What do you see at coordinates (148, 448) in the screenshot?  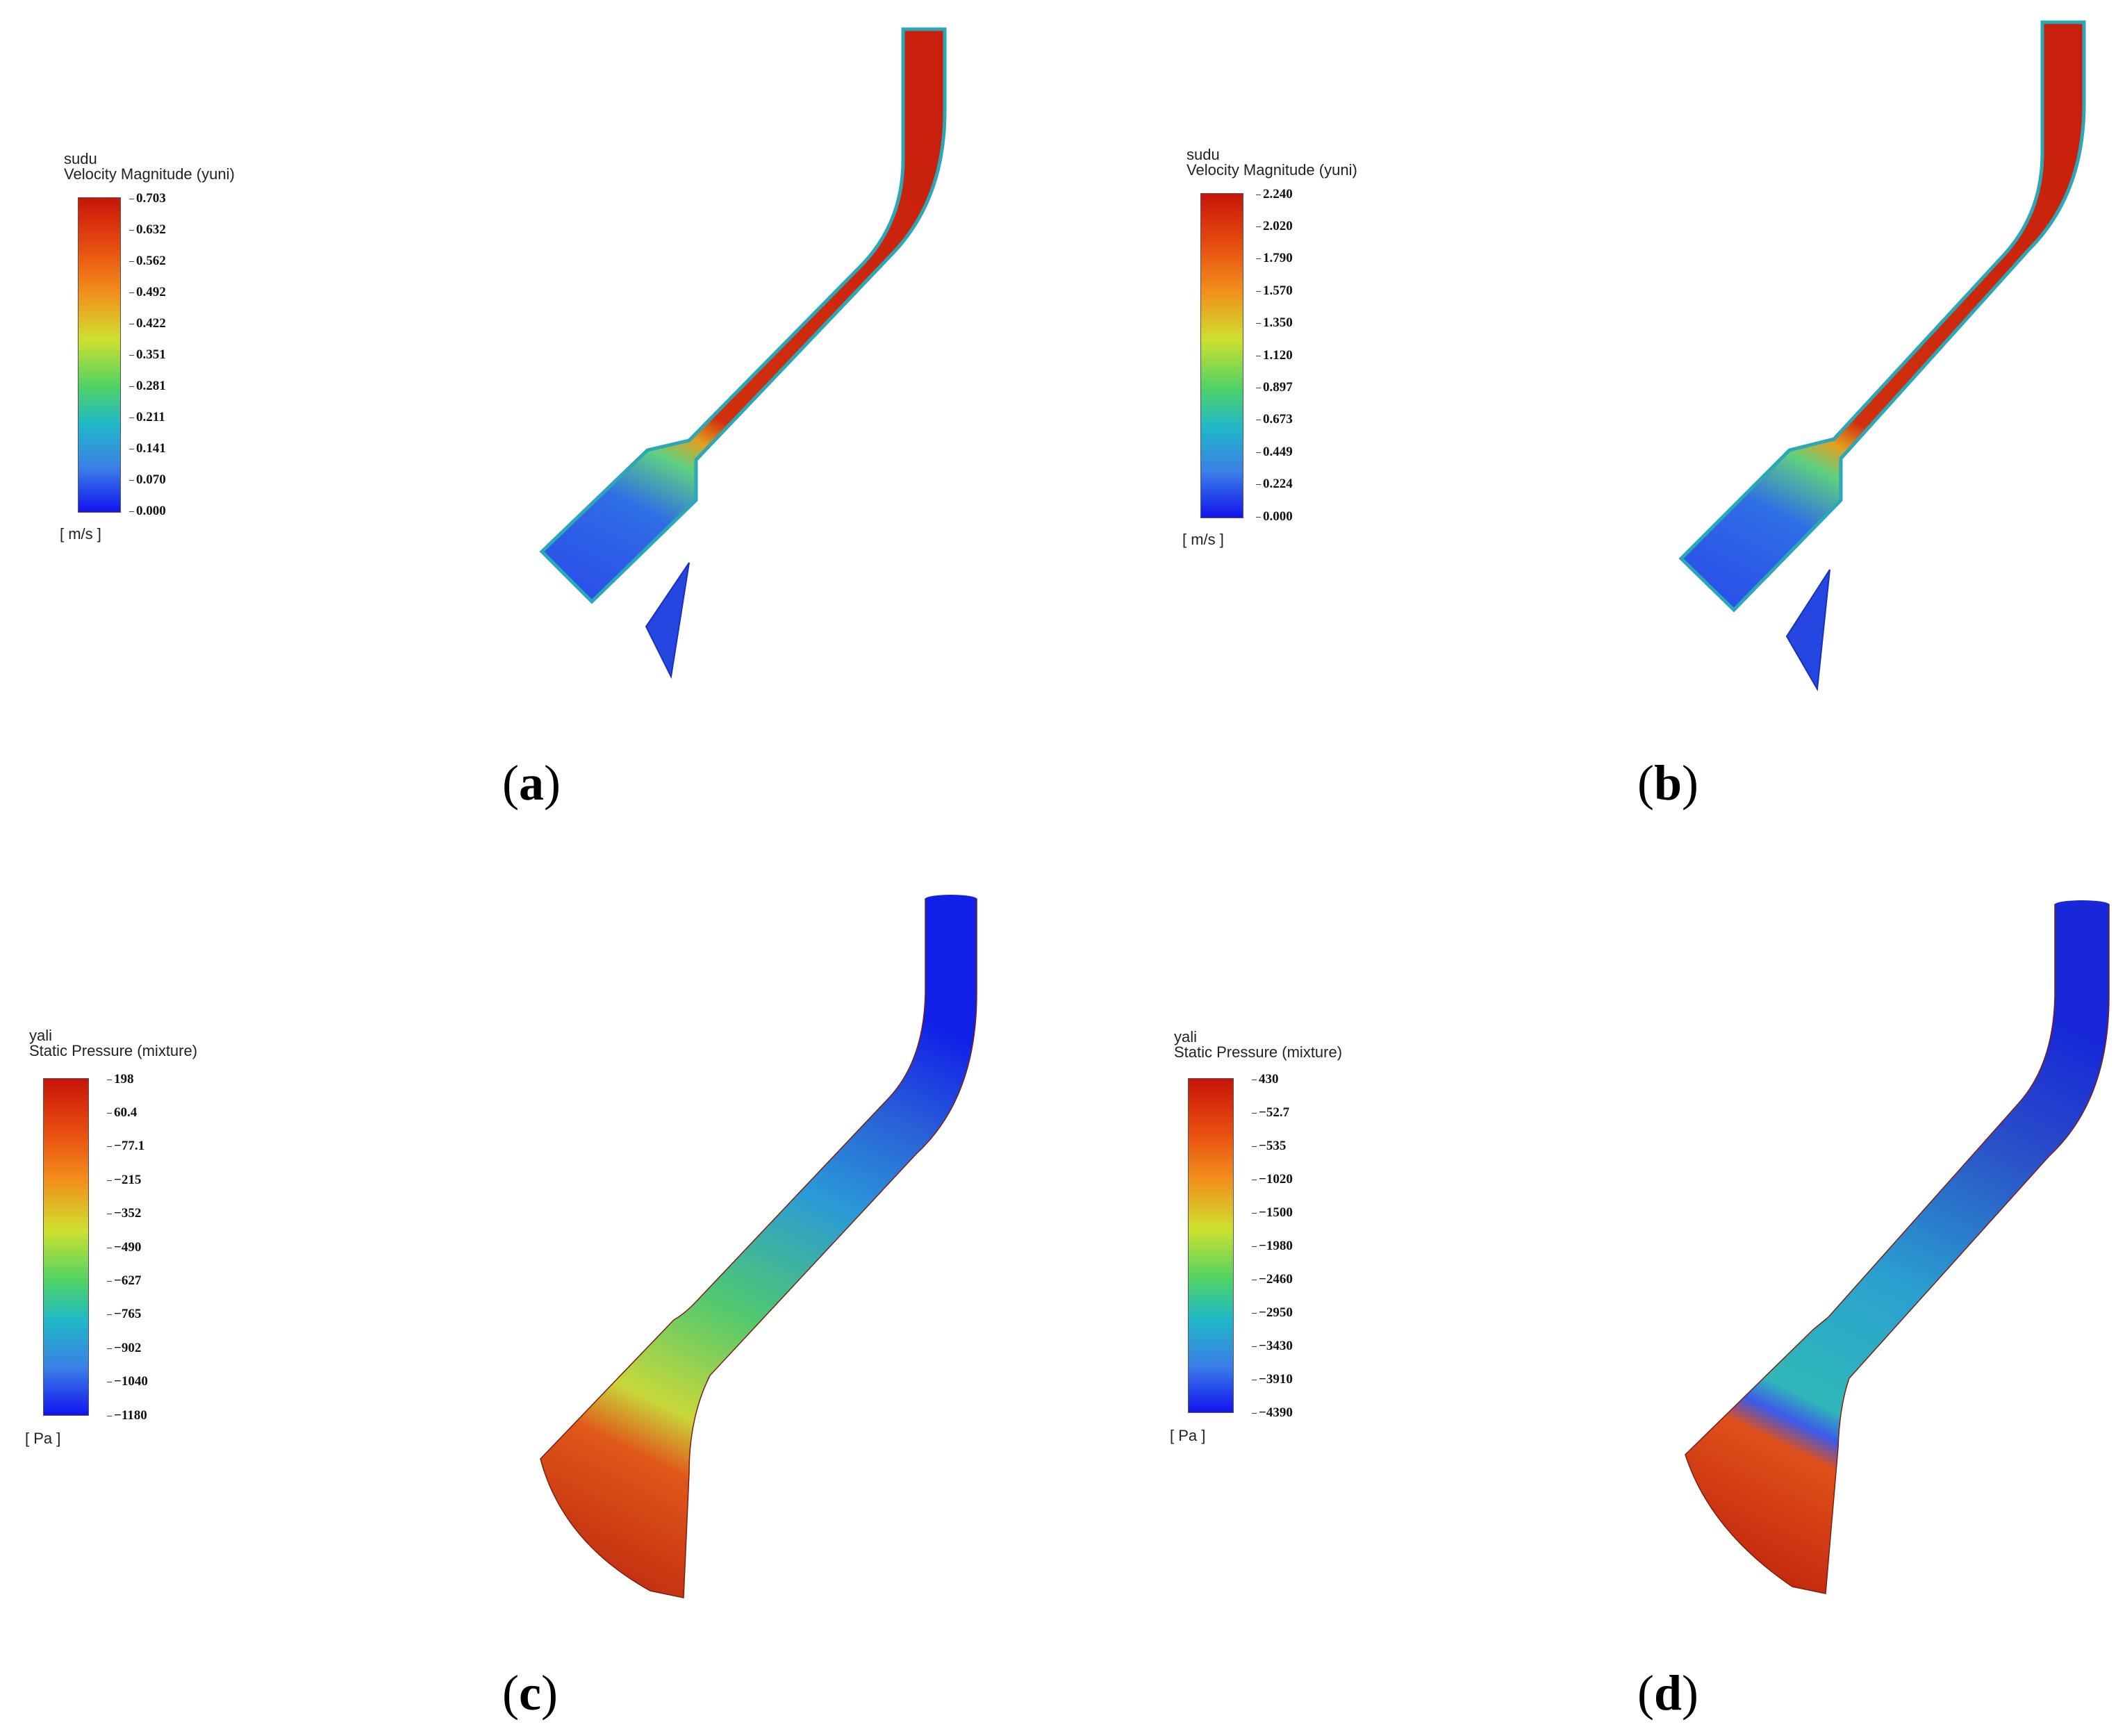 I see `tick-label: 0.141` at bounding box center [148, 448].